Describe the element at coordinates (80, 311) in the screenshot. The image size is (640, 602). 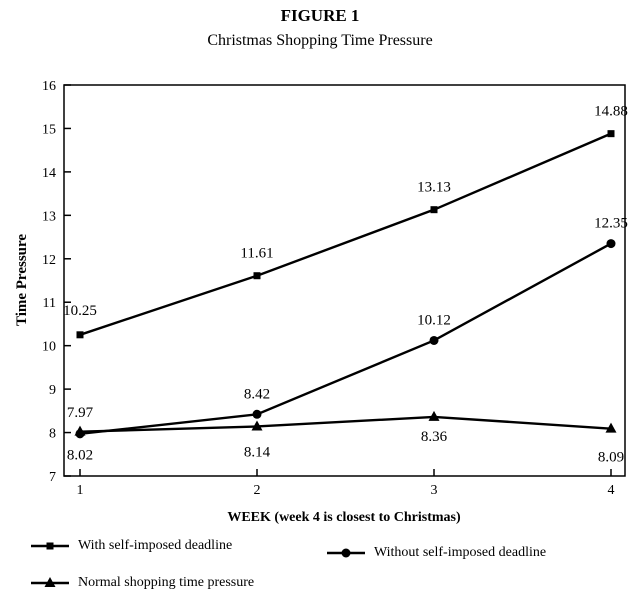
I see `data-label: 10.25` at that location.